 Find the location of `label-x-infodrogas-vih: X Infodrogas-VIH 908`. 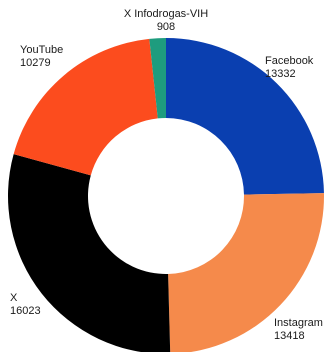

label-x-infodrogas-vih: X Infodrogas-VIH 908 is located at coordinates (166, 21).